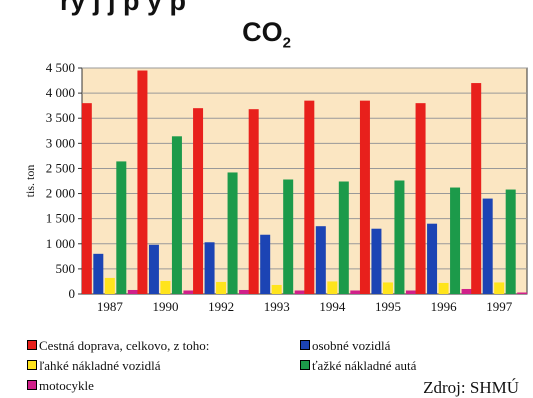  What do you see at coordinates (72, 293) in the screenshot?
I see `y-tick-label: 0` at bounding box center [72, 293].